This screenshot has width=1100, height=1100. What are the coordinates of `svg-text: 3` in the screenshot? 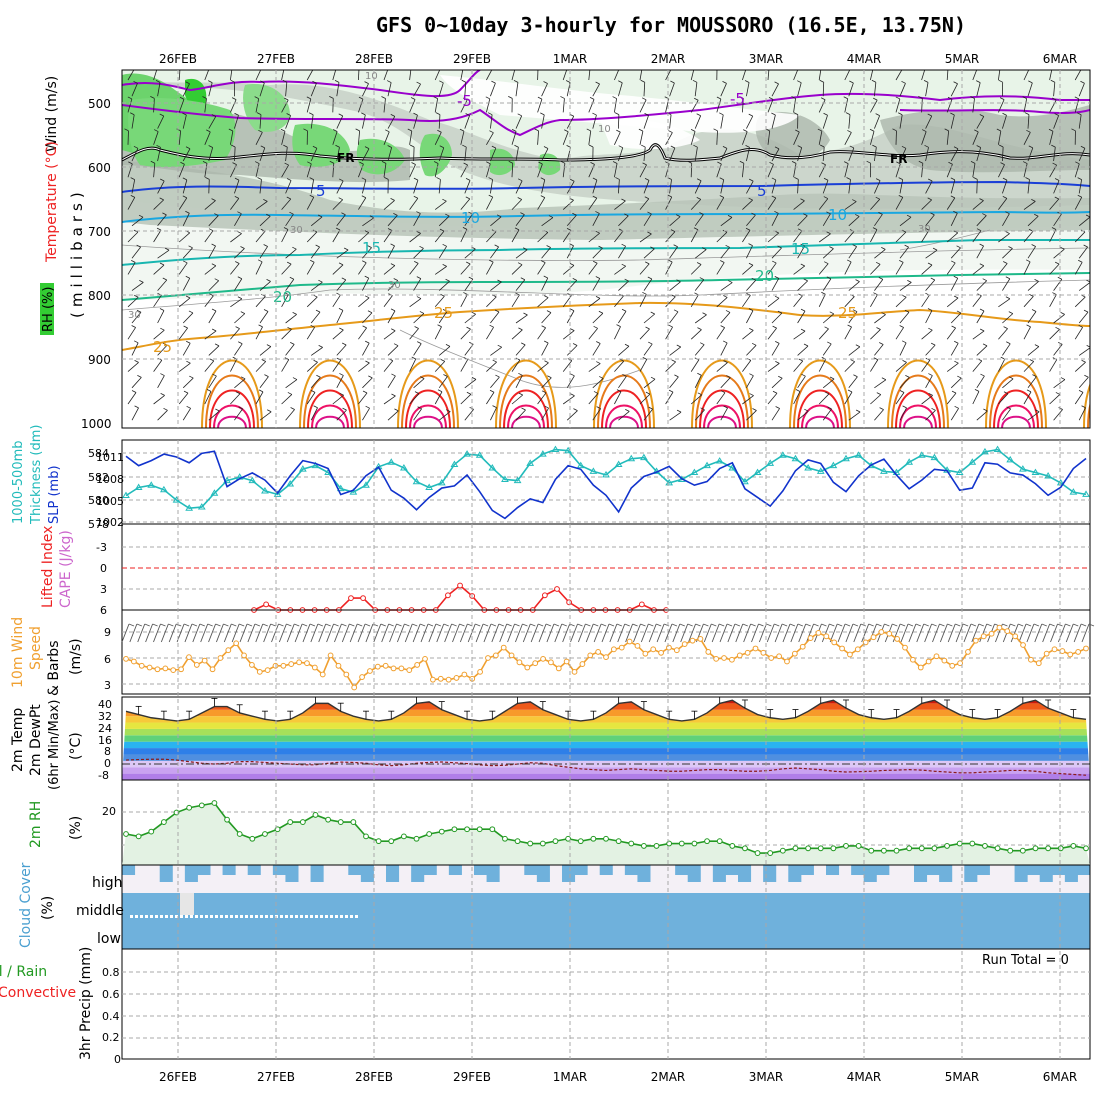 It's located at (107, 685).